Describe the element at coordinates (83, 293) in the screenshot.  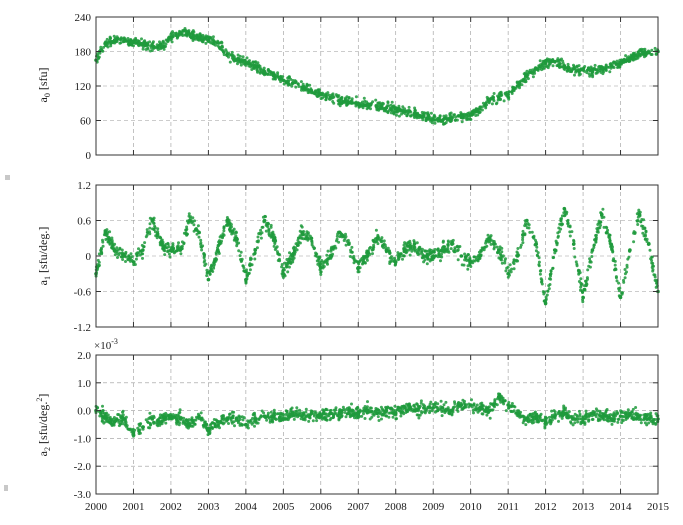
I see `y-tick-label: -0.6` at that location.